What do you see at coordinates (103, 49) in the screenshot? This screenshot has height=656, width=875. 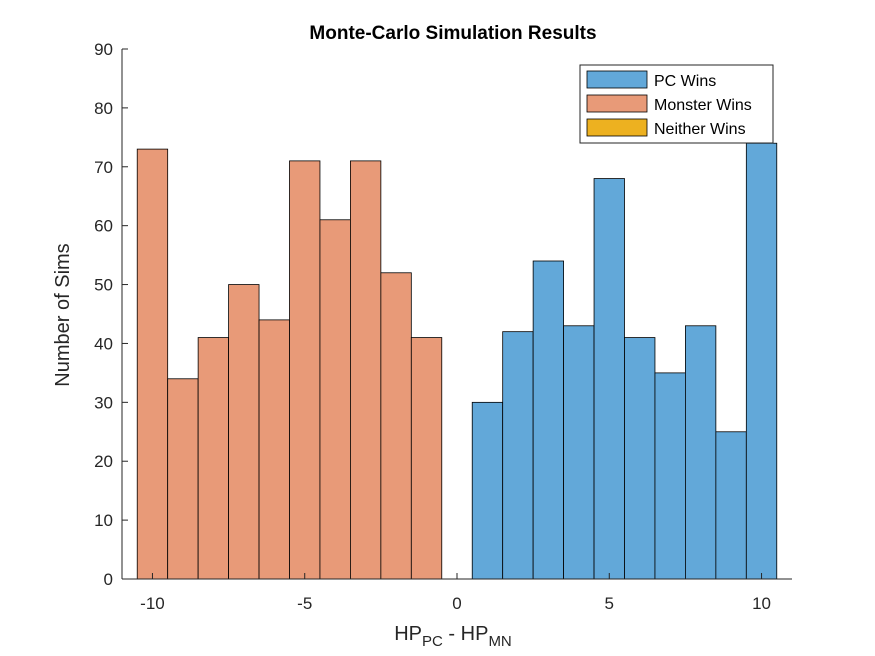 I see `y-tick-label: 90` at bounding box center [103, 49].